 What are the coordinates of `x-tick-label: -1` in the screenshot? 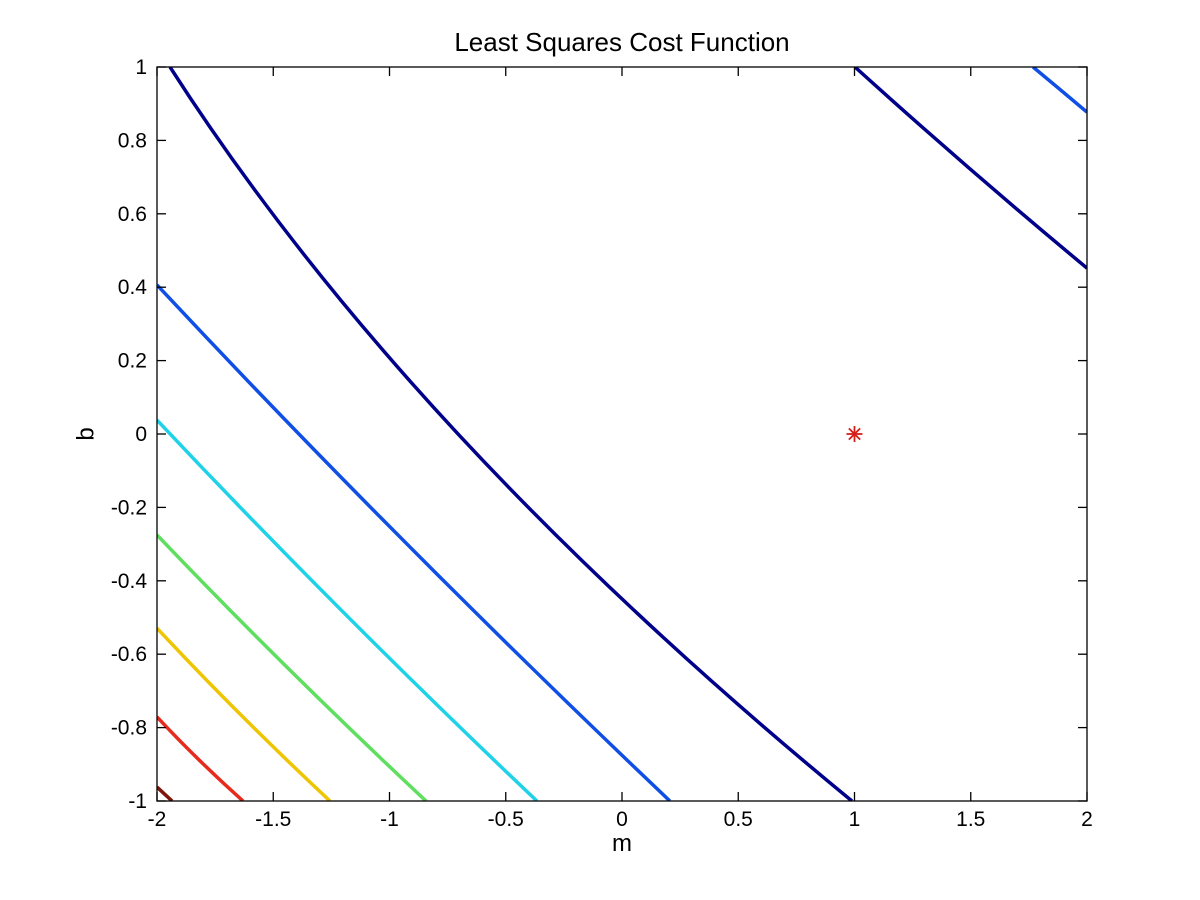 It's located at (389, 819).